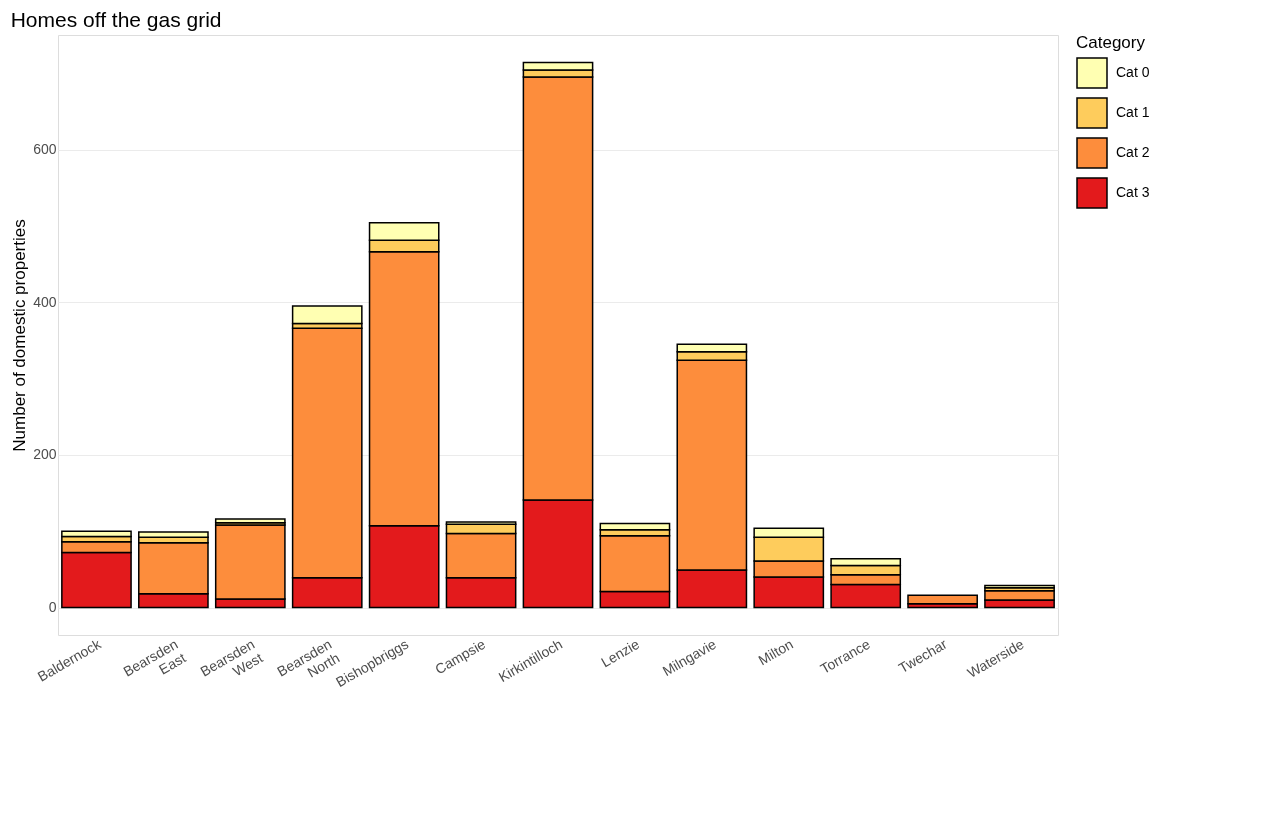 This screenshot has height=819, width=1273. Describe the element at coordinates (52, 607) in the screenshot. I see `y-tick-label: 0` at that location.